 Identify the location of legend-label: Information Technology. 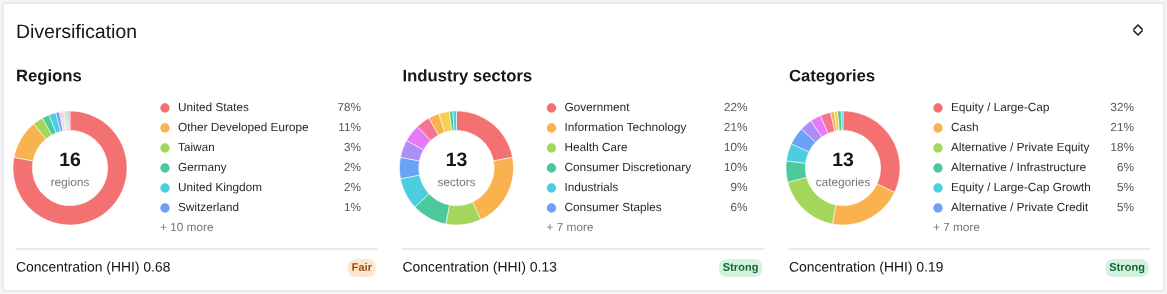
(626, 128).